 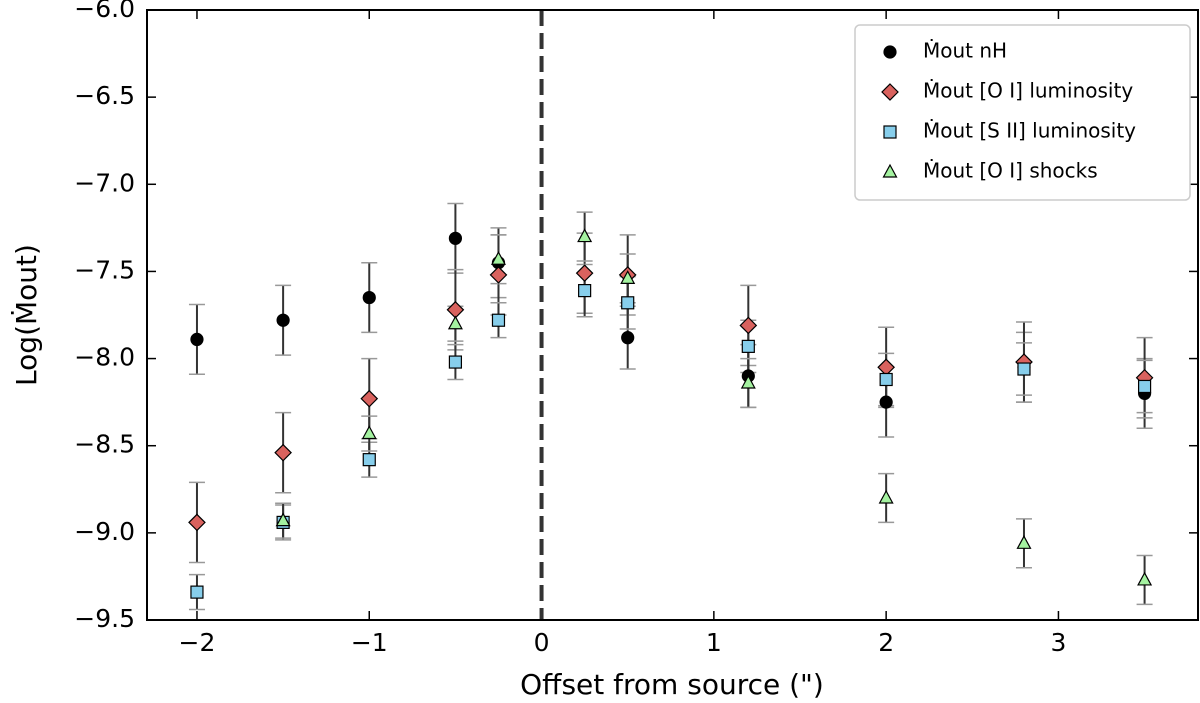 I want to click on y-tick-label: −8.0, so click(x=104, y=357).